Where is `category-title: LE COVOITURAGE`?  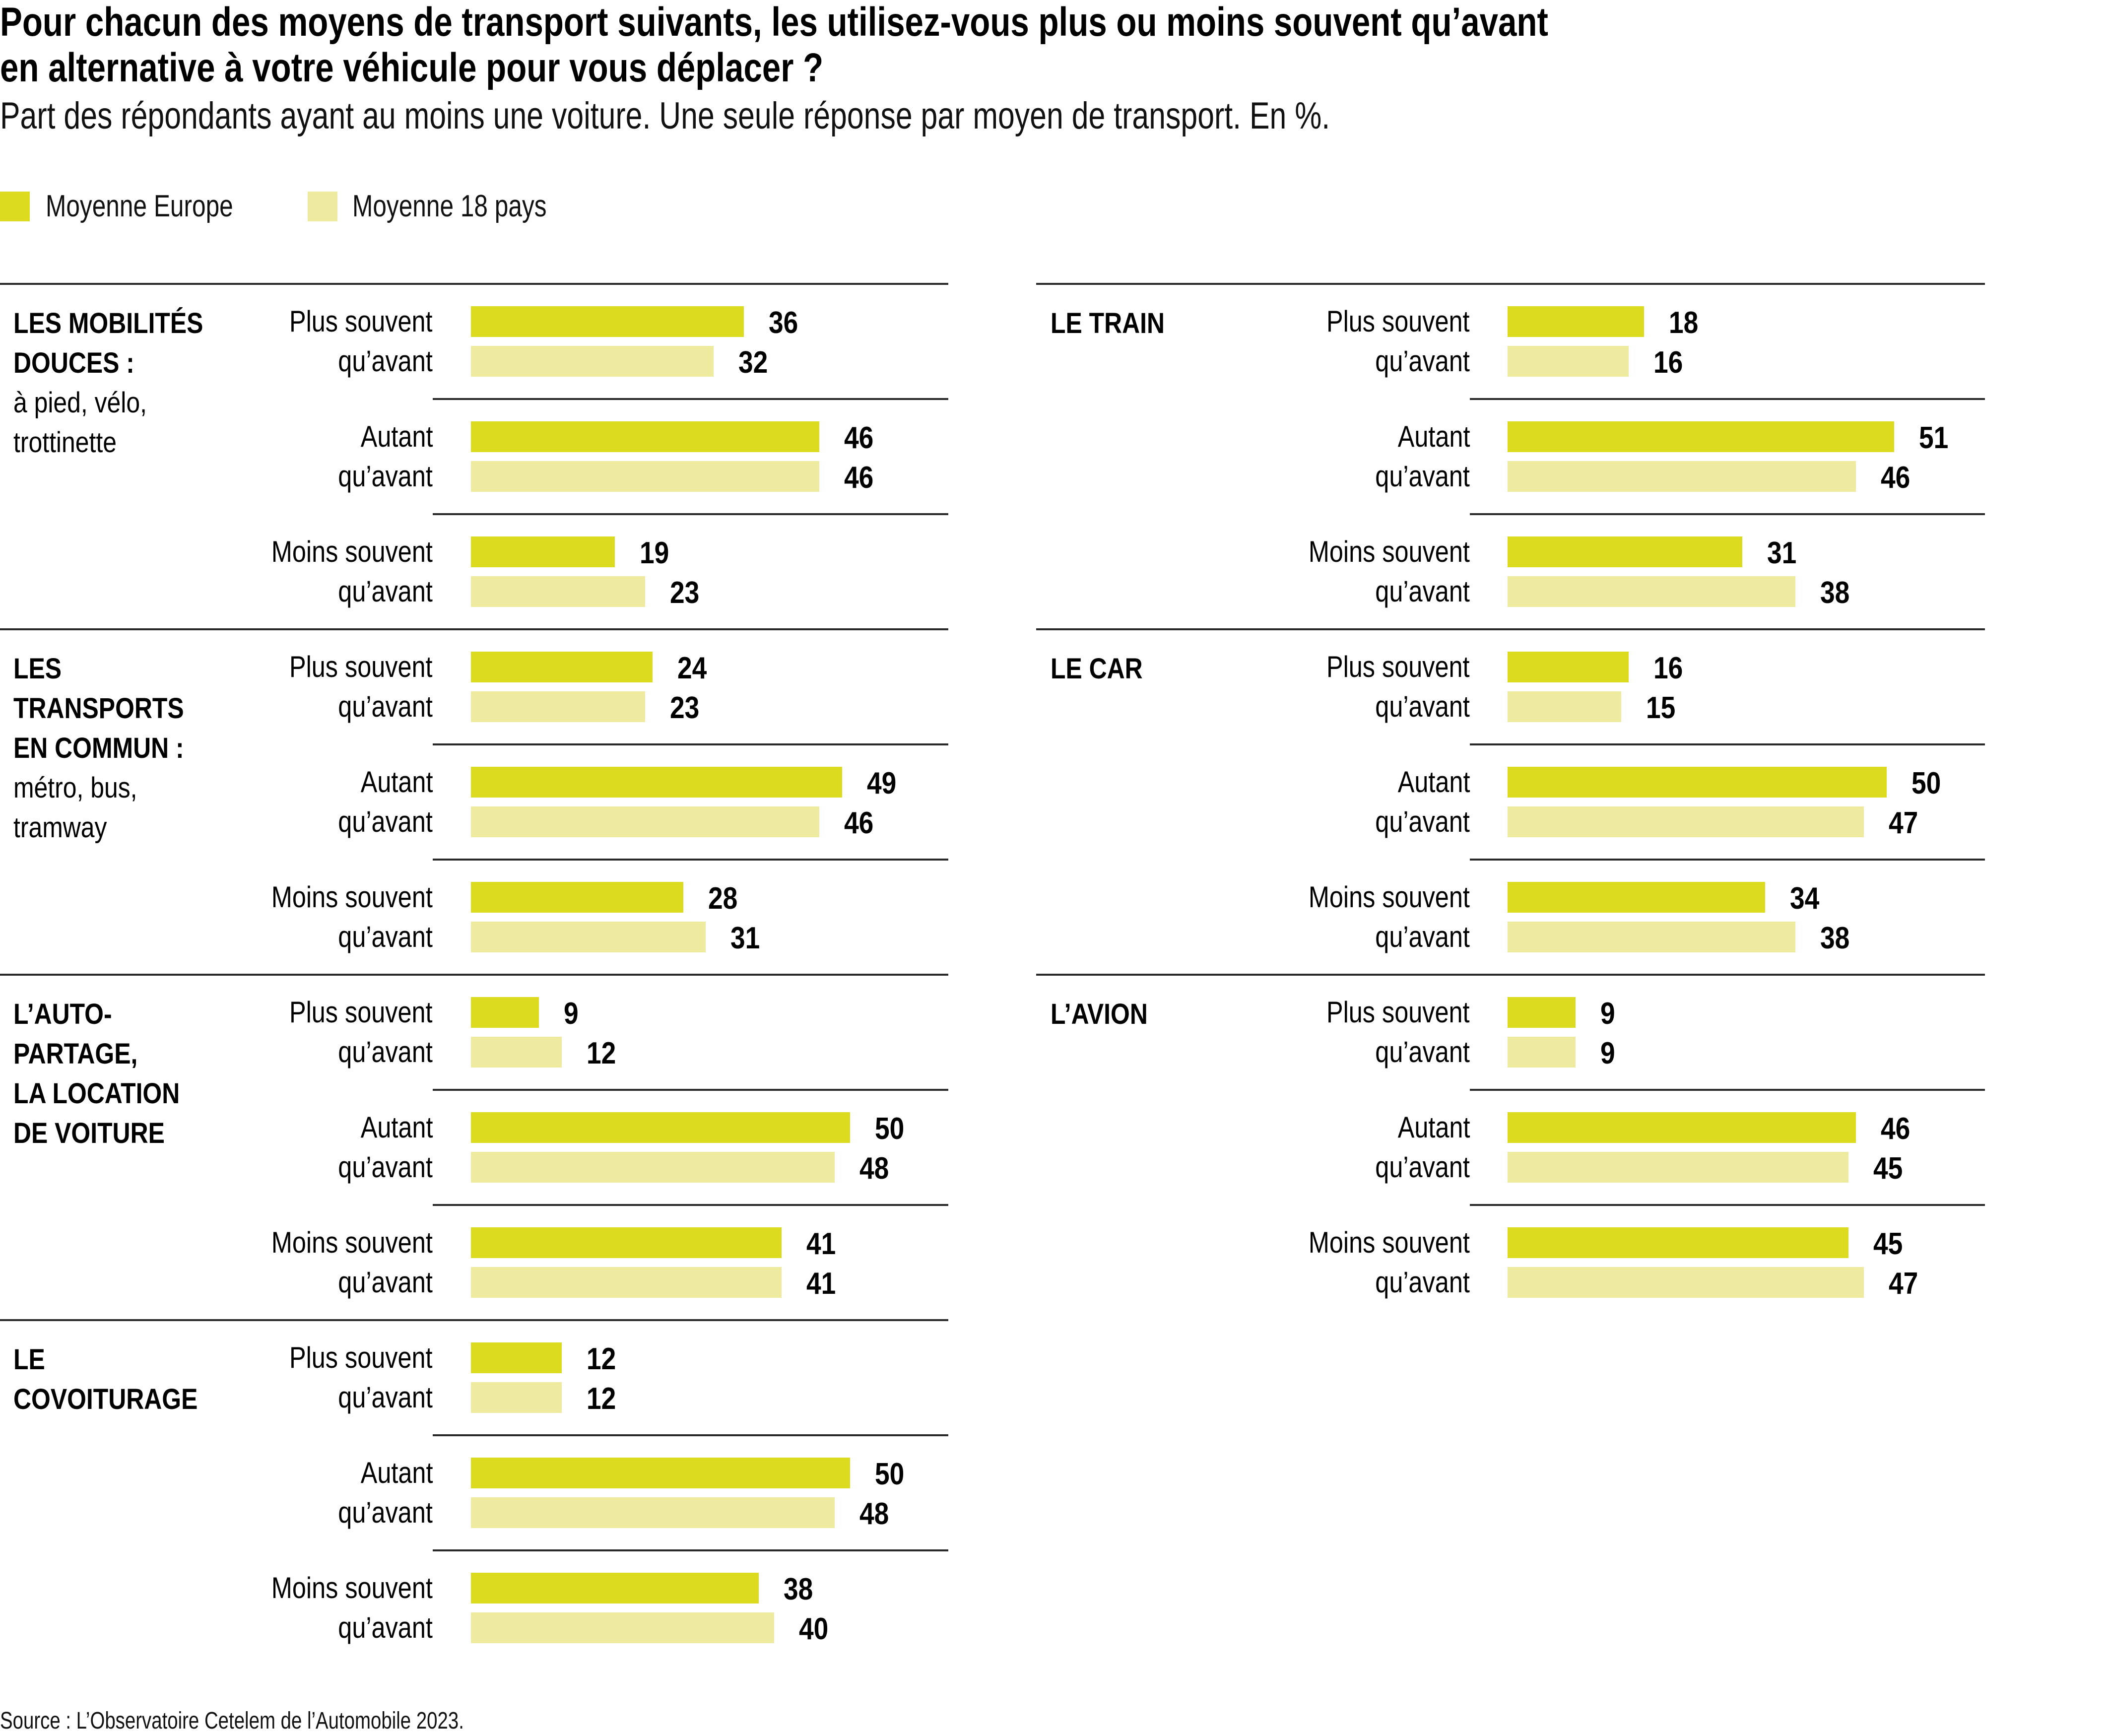 category-title: LE COVOITURAGE is located at coordinates (105, 1379).